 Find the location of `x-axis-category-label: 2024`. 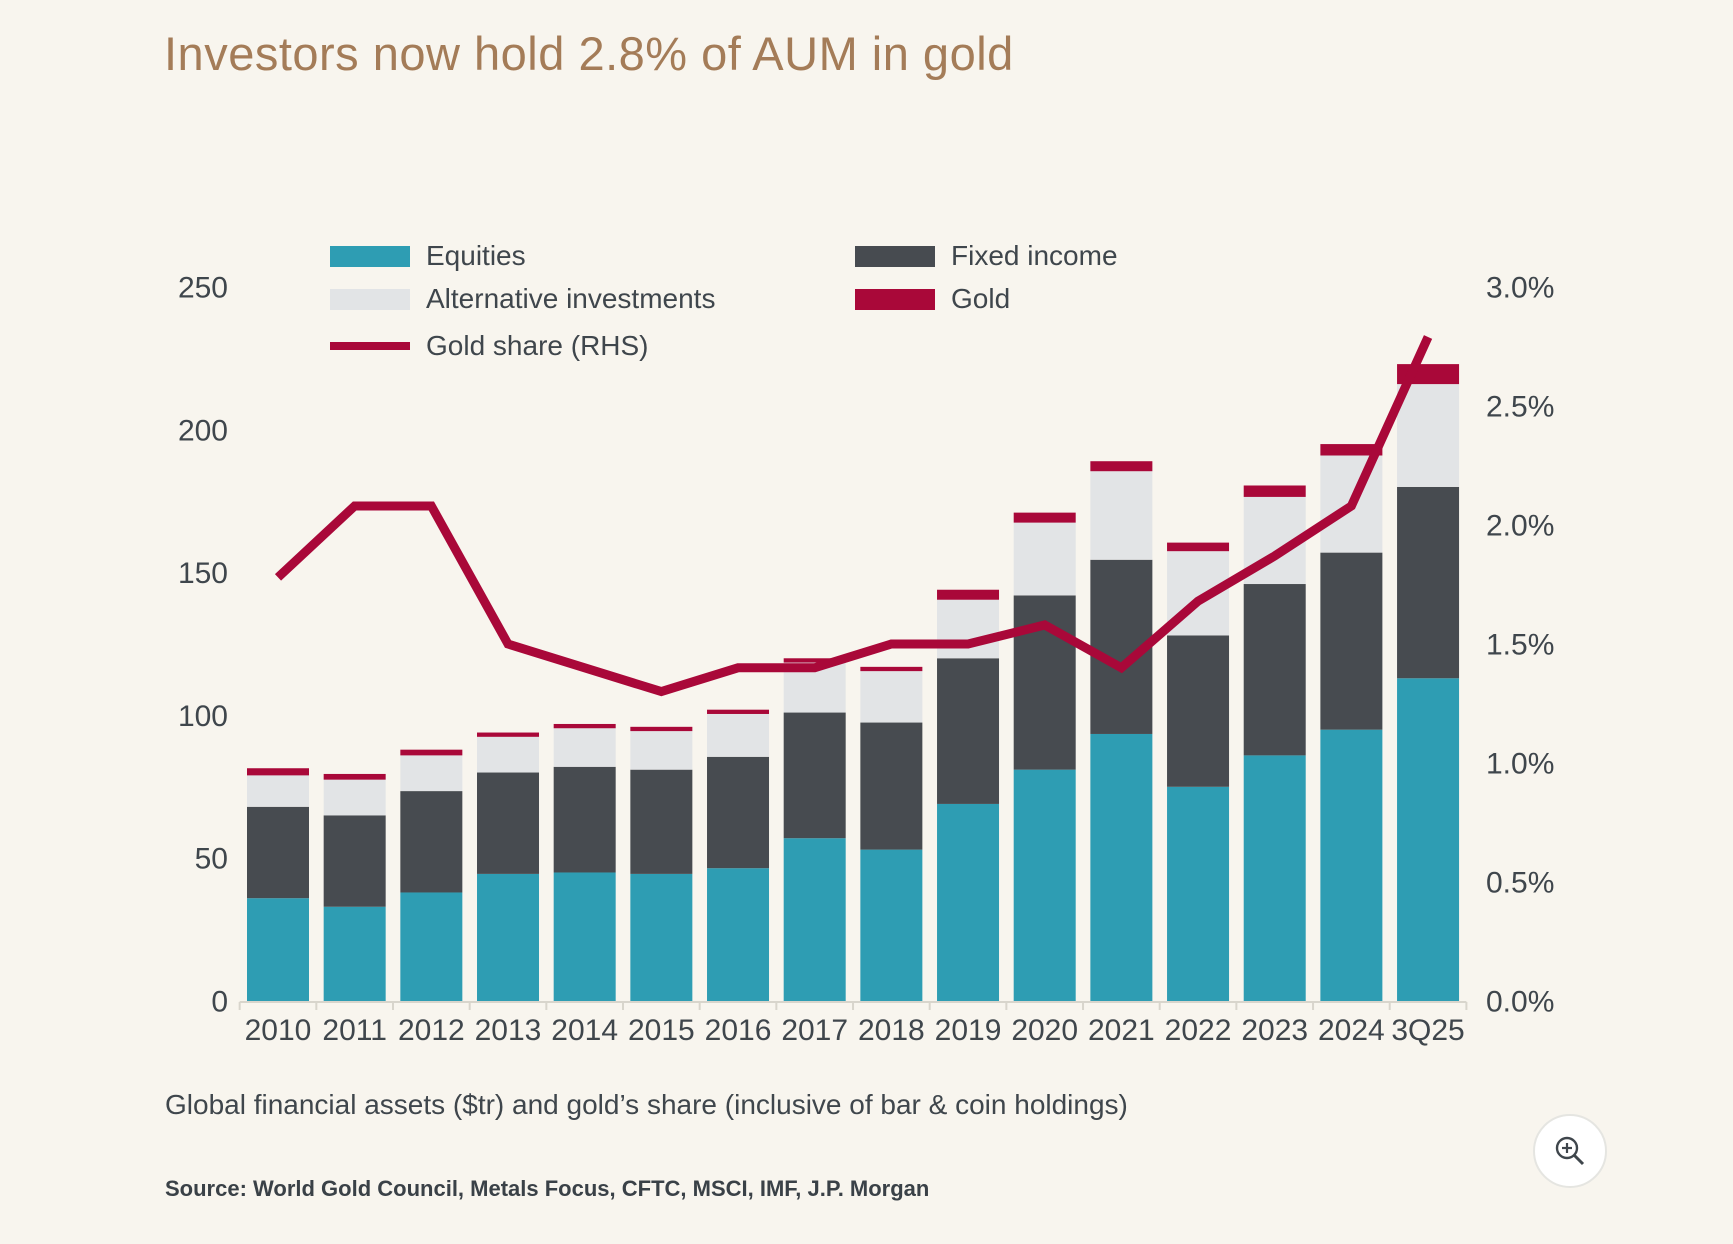

x-axis-category-label: 2024 is located at coordinates (1351, 1030).